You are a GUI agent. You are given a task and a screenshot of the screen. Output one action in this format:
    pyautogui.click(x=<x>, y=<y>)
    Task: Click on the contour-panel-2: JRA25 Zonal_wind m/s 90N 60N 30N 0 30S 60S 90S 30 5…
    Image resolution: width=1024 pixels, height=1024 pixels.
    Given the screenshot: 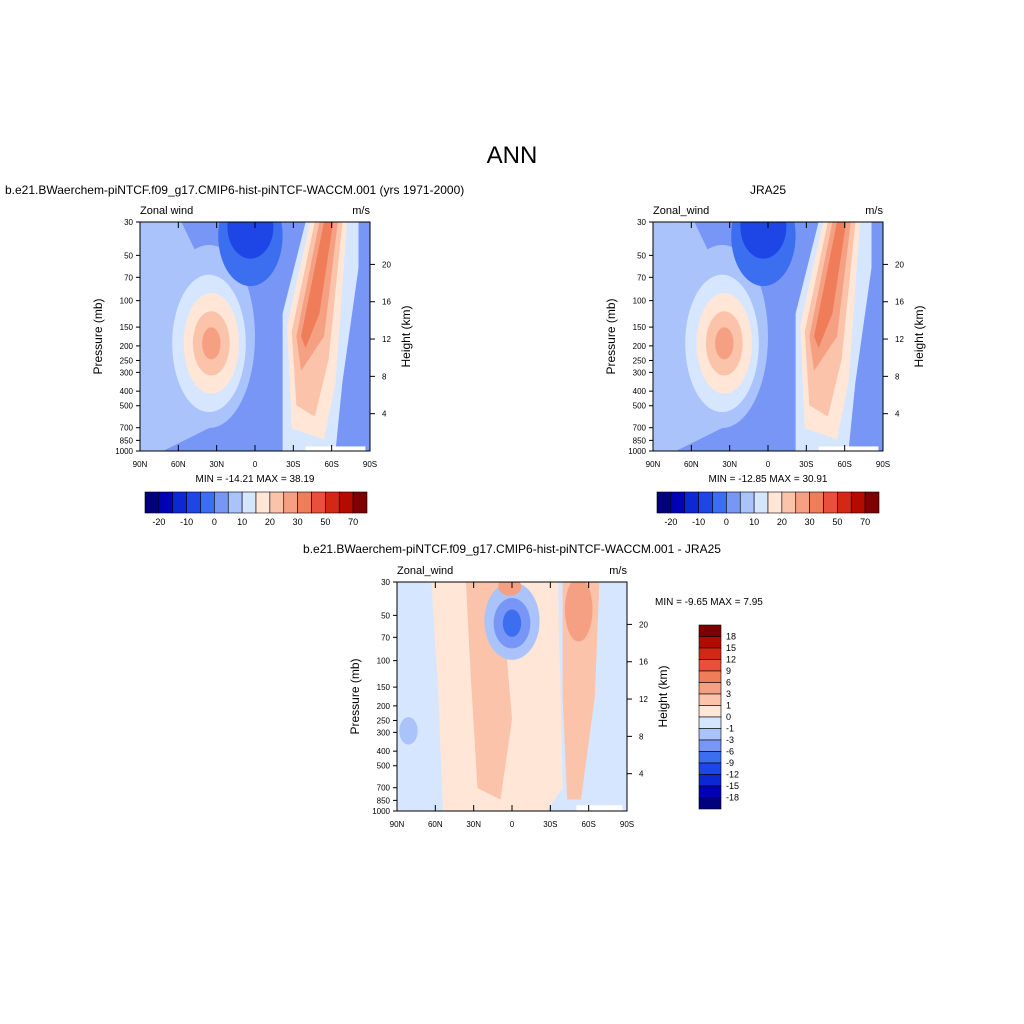 What is the action you would take?
    pyautogui.click(x=765, y=355)
    